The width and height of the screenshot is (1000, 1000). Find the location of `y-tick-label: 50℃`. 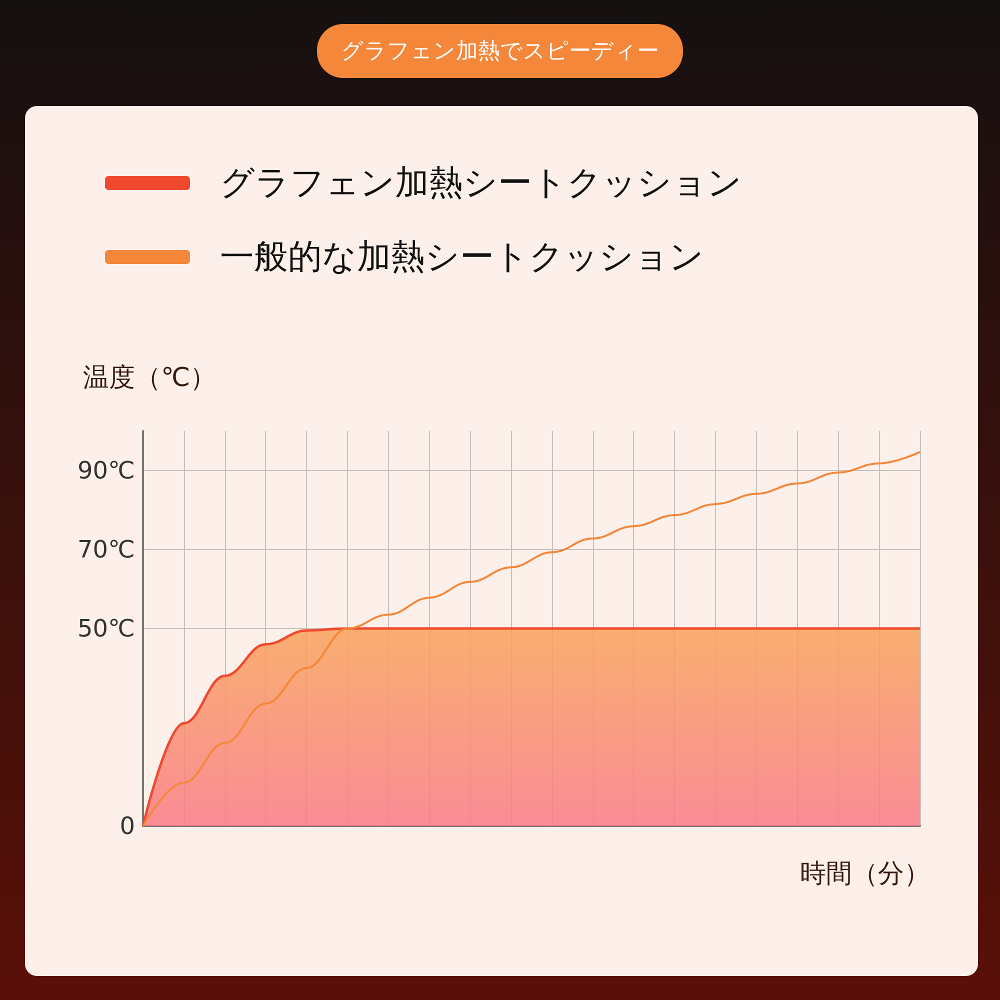

y-tick-label: 50℃ is located at coordinates (106, 628).